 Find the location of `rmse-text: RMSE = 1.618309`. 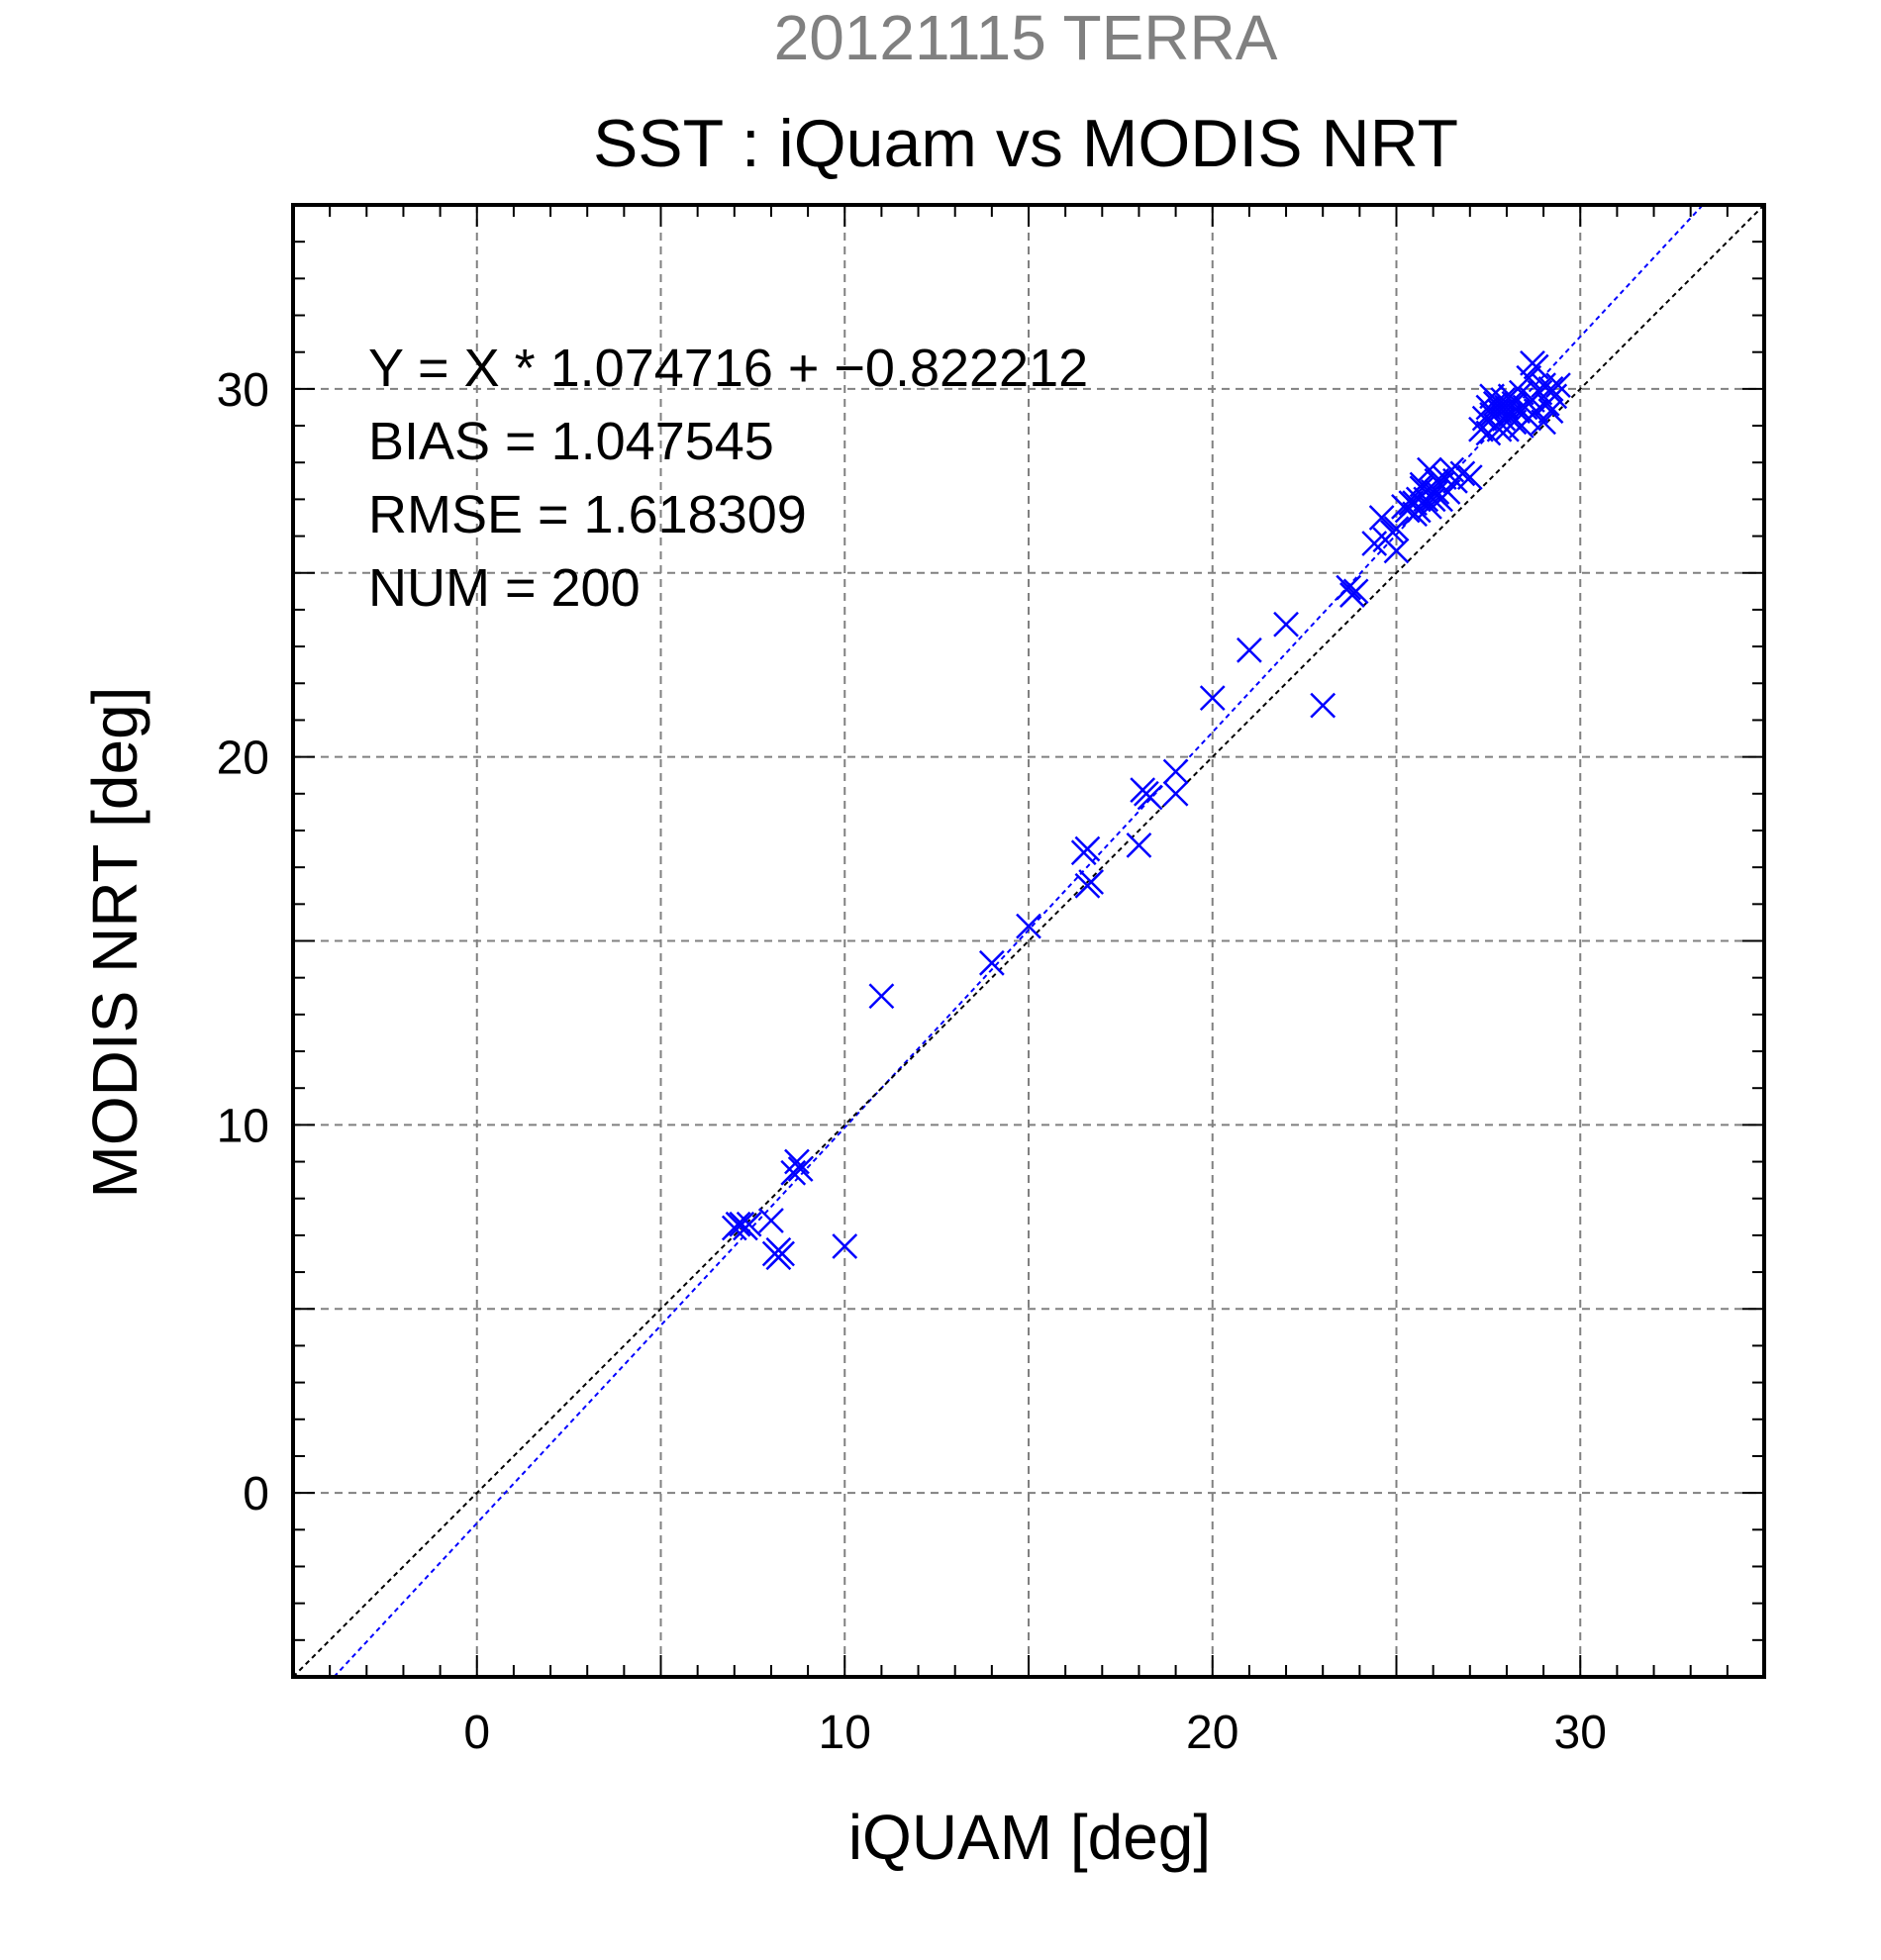

rmse-text: RMSE = 1.618309 is located at coordinates (587, 514).